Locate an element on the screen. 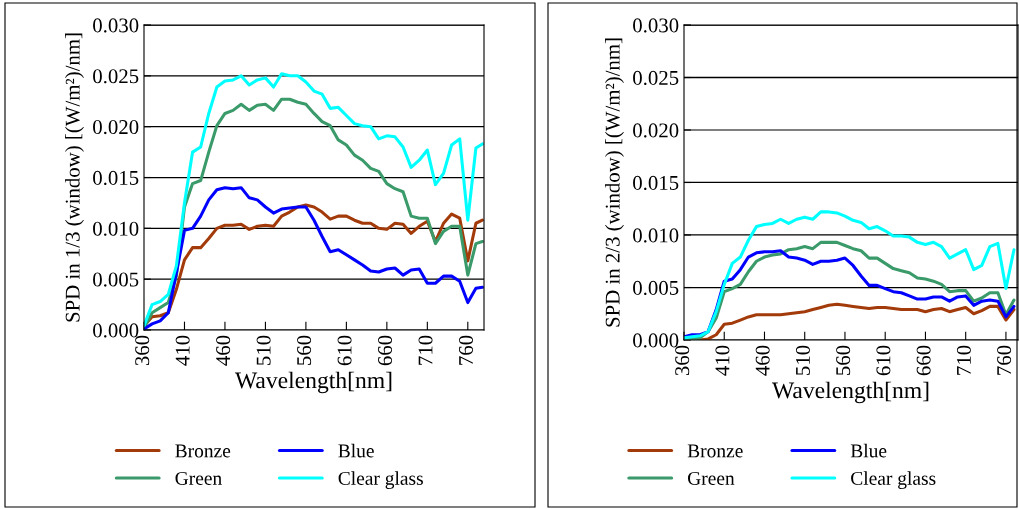 This screenshot has width=1019, height=509. y-axis-title: SPD in 1/3 (window) [(W/m²)/nm] is located at coordinates (74, 177).